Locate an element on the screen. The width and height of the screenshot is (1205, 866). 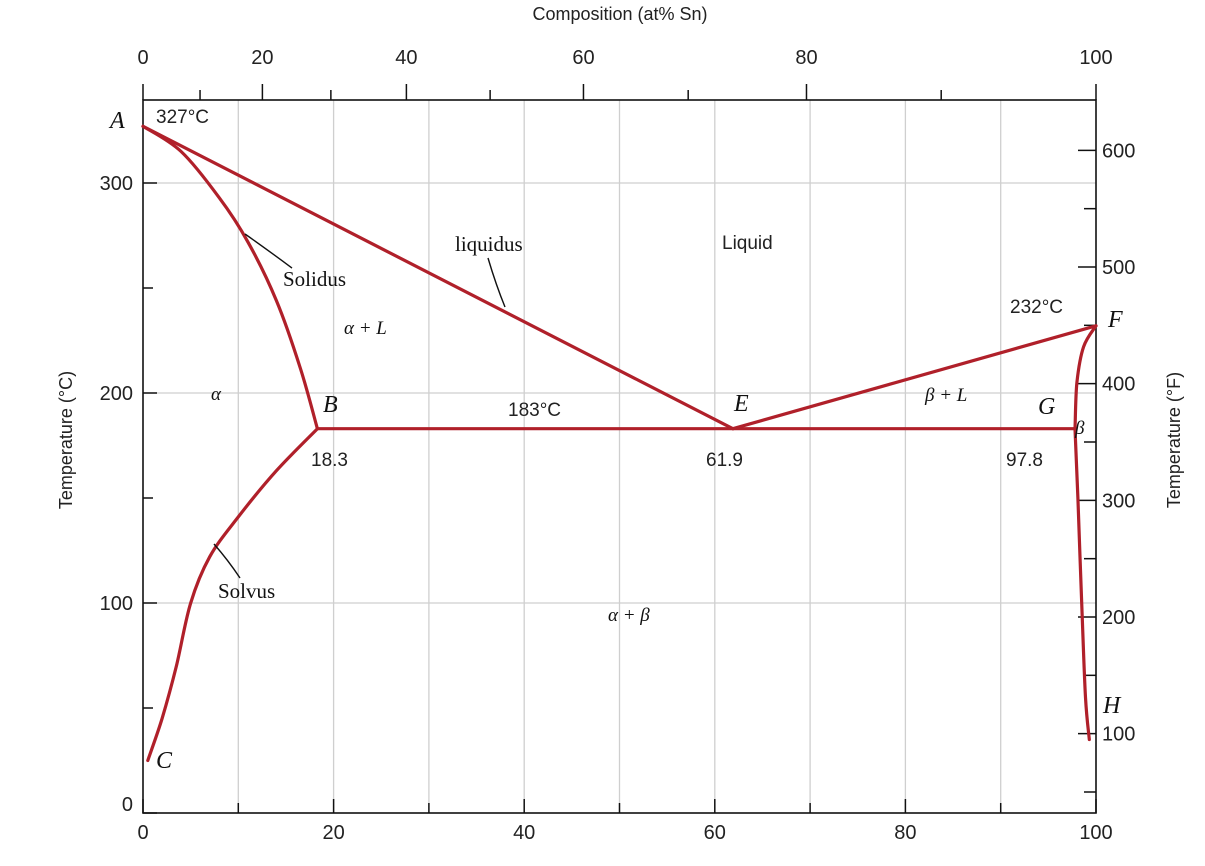
right-tick-label-100: 100 is located at coordinates (1118, 735).